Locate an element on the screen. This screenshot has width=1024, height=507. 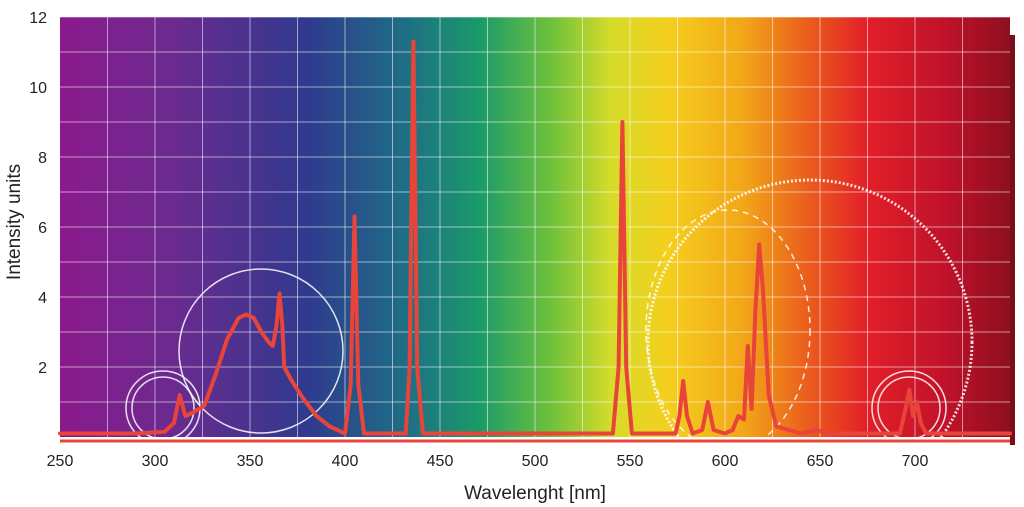
x-tick-label: 400 is located at coordinates (345, 461).